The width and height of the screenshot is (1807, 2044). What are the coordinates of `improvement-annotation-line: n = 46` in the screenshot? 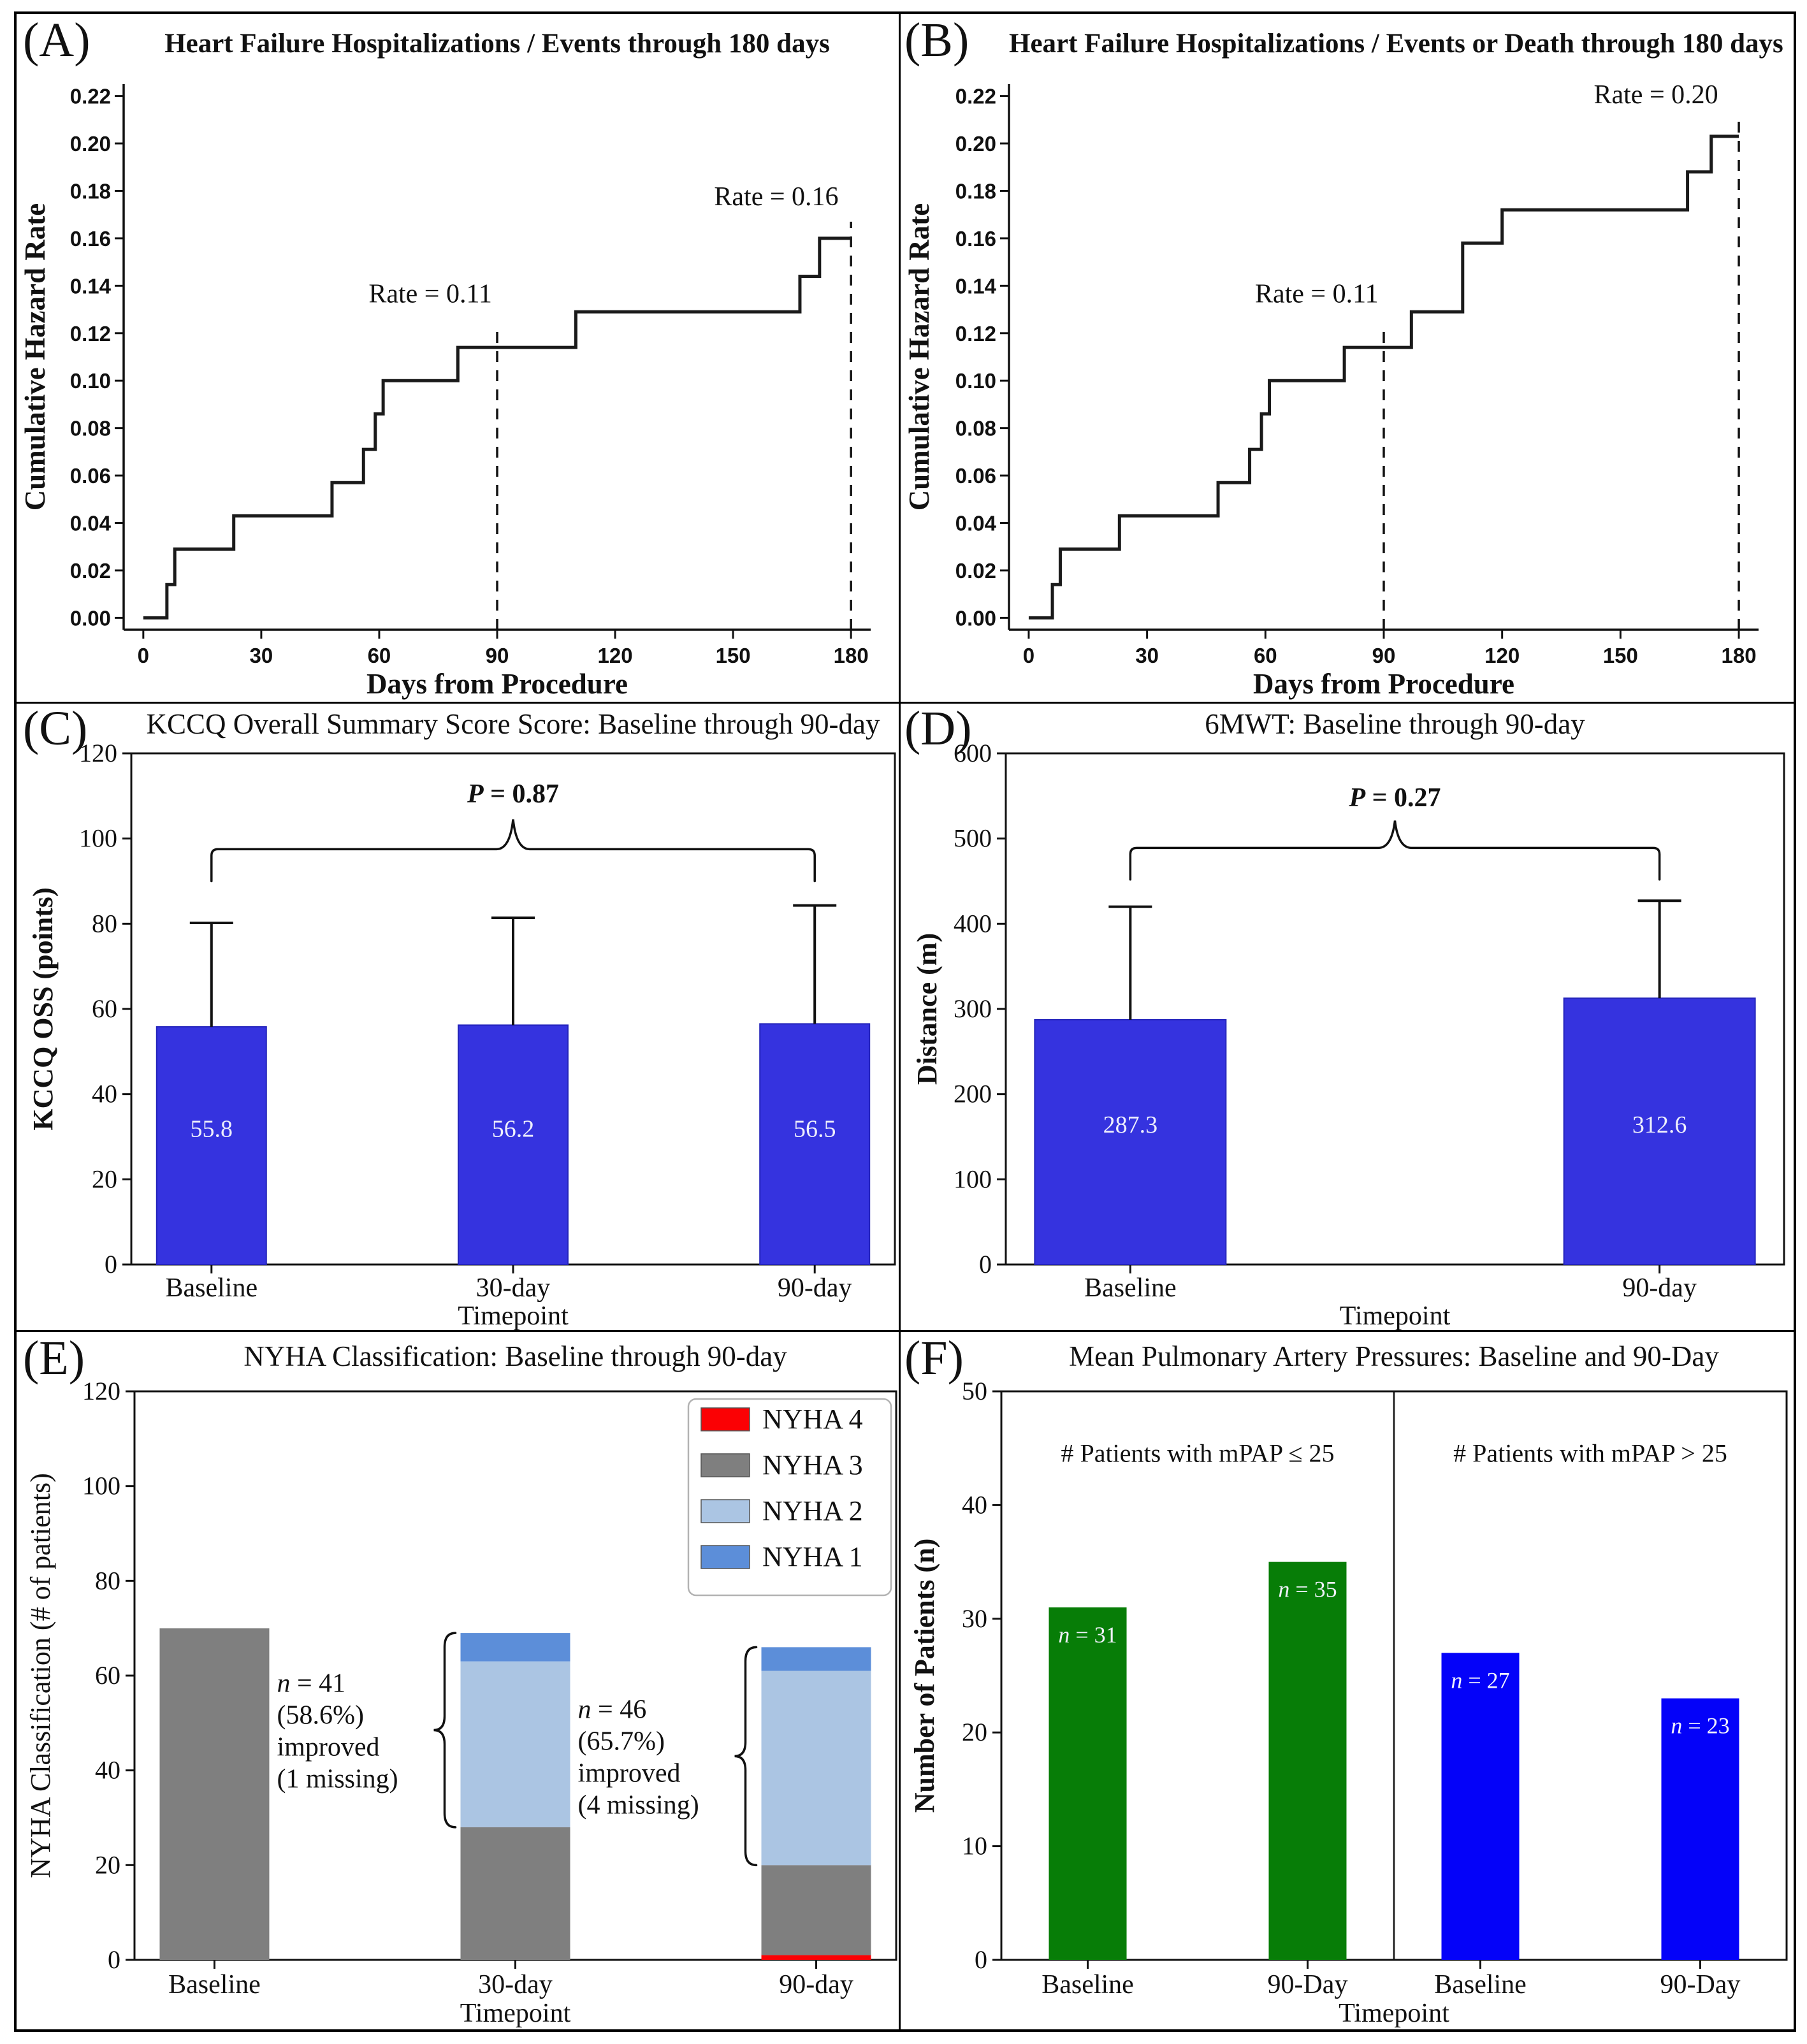 It's located at (612, 1709).